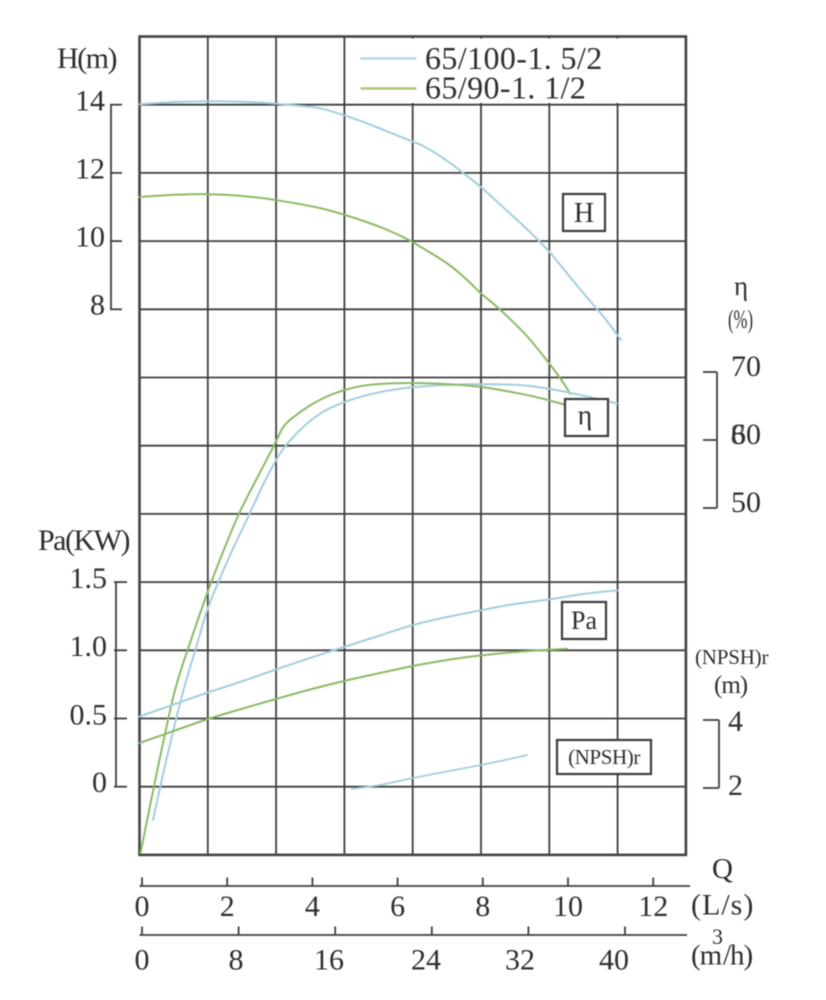 The height and width of the screenshot is (1000, 826). What do you see at coordinates (89, 715) in the screenshot?
I see `svg-text: 0.5` at bounding box center [89, 715].